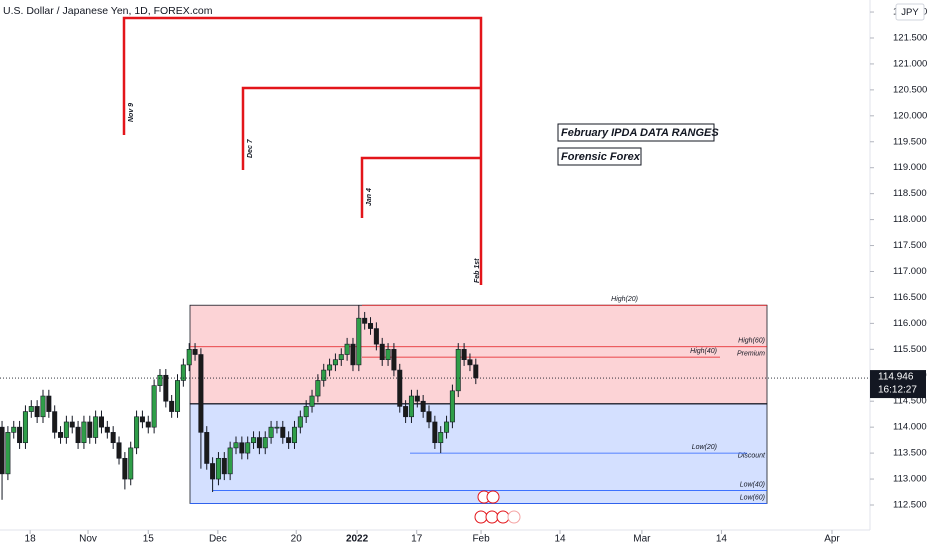 The width and height of the screenshot is (932, 555). Describe the element at coordinates (910, 271) in the screenshot. I see `y-tick-label: 117.000` at that location.